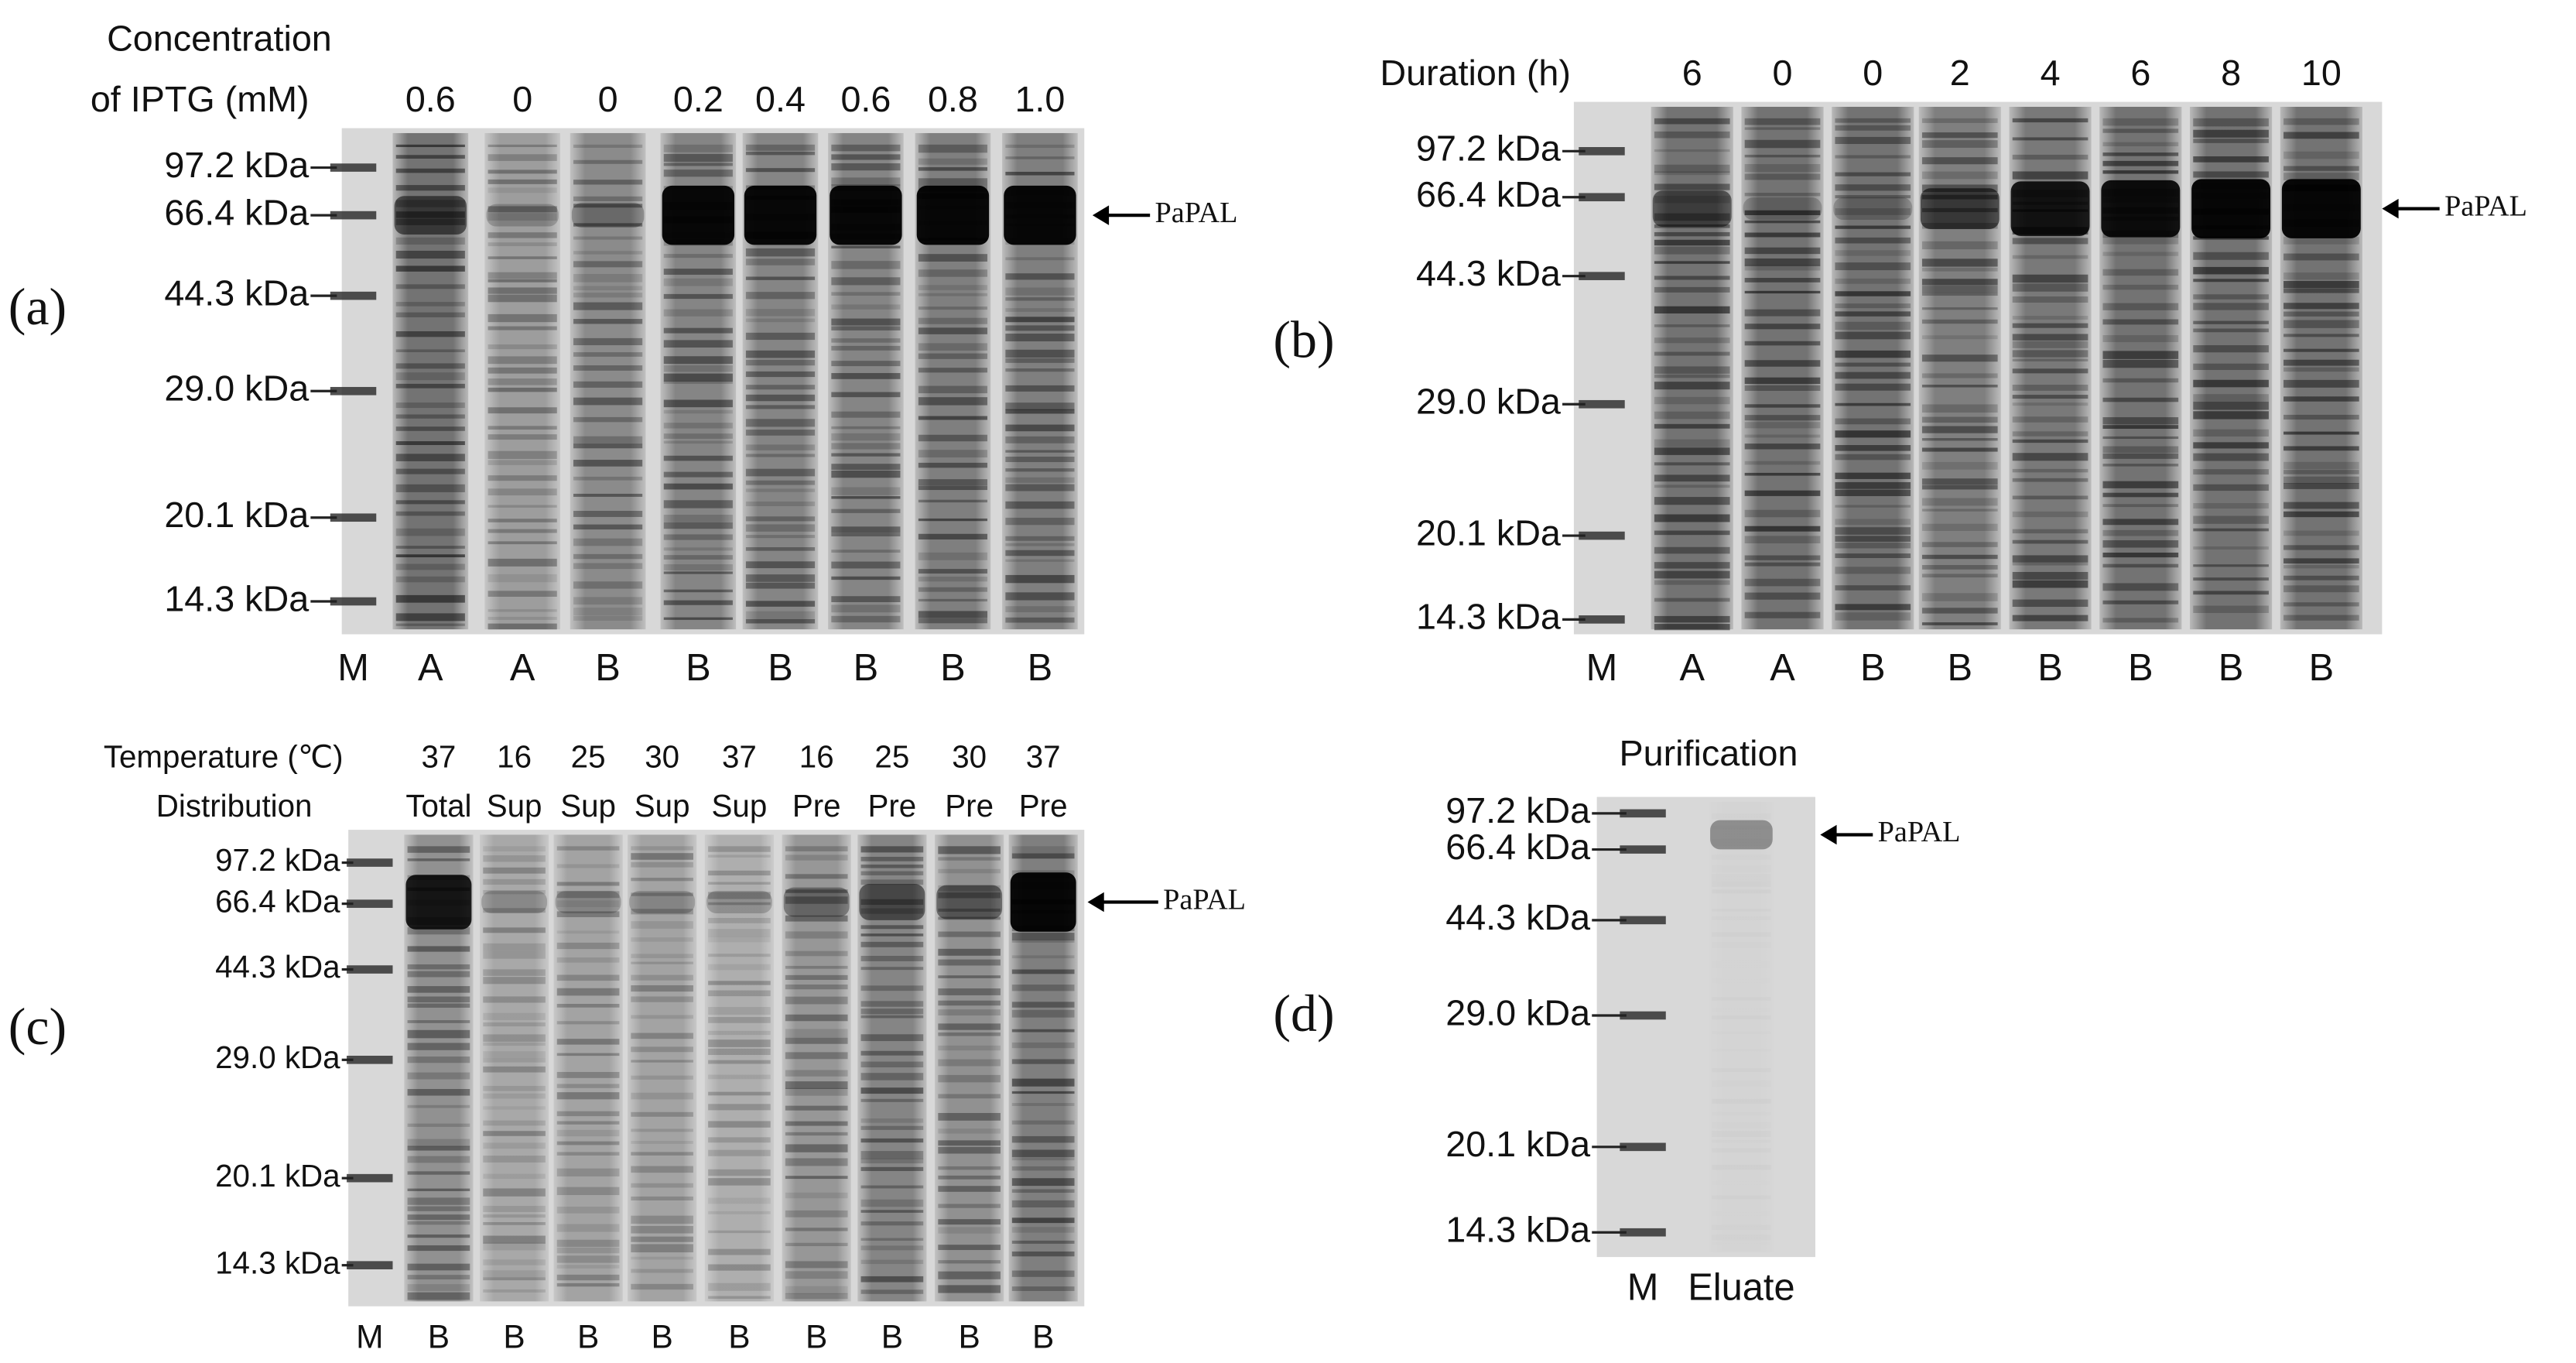 The height and width of the screenshot is (1363, 2576). What do you see at coordinates (237, 389) in the screenshot?
I see `marker-label: 29.0 kDa` at bounding box center [237, 389].